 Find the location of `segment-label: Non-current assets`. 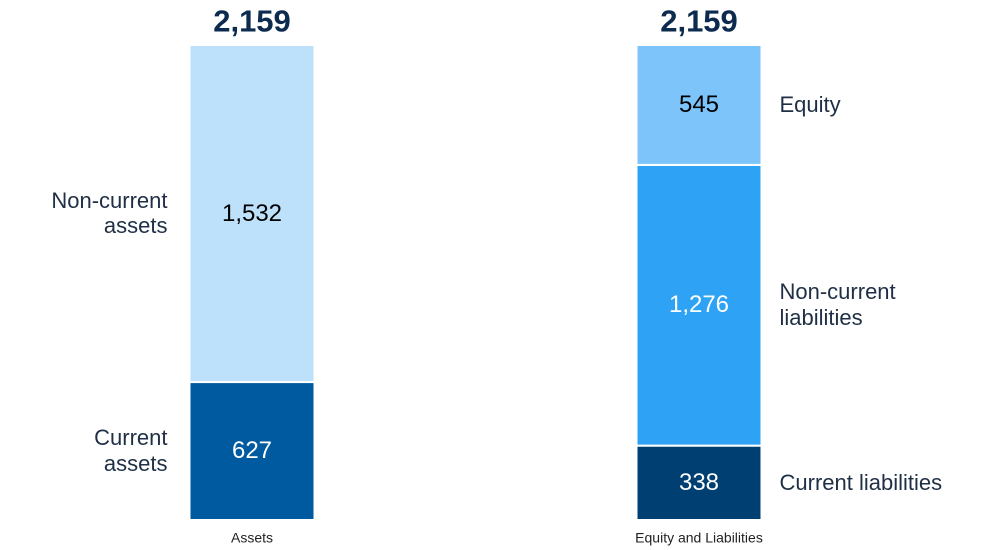

segment-label: Non-current assets is located at coordinates (109, 213).